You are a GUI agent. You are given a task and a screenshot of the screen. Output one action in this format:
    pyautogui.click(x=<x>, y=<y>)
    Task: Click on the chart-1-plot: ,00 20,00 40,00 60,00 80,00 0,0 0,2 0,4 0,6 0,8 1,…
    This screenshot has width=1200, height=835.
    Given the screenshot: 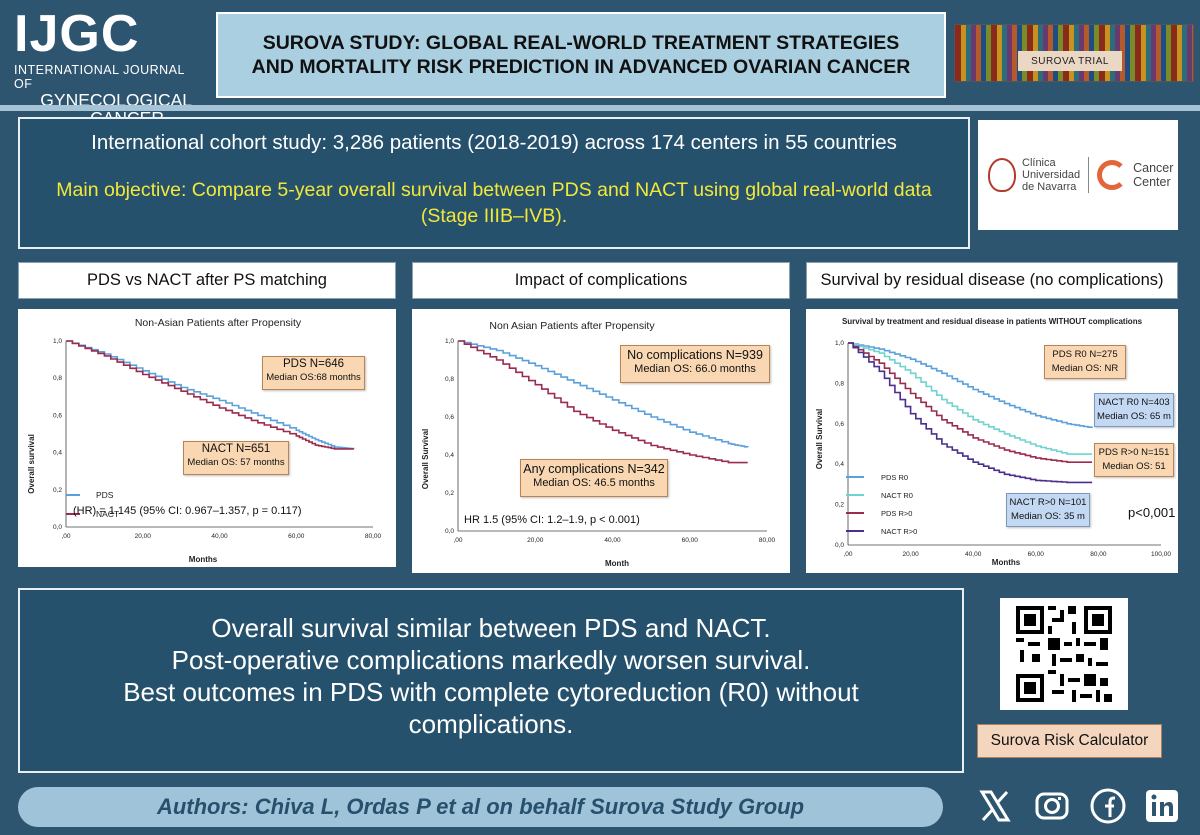 What is the action you would take?
    pyautogui.click(x=217, y=439)
    